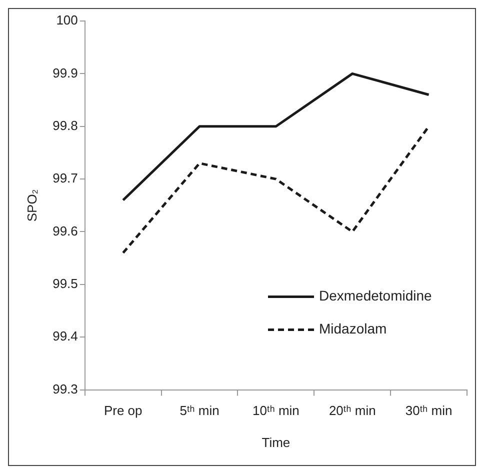 This screenshot has width=484, height=474. I want to click on y-tick-label: 99.4, so click(65, 336).